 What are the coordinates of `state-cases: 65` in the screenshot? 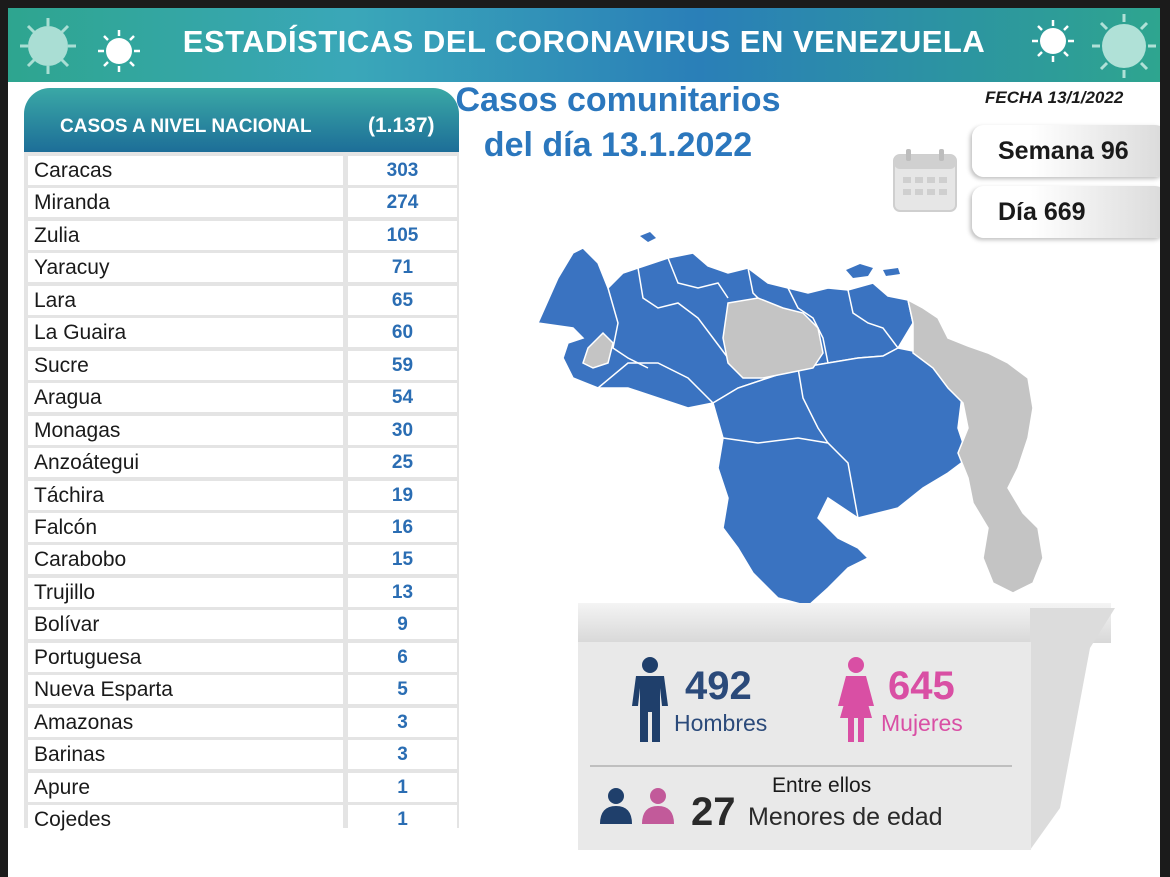 It's located at (402, 300).